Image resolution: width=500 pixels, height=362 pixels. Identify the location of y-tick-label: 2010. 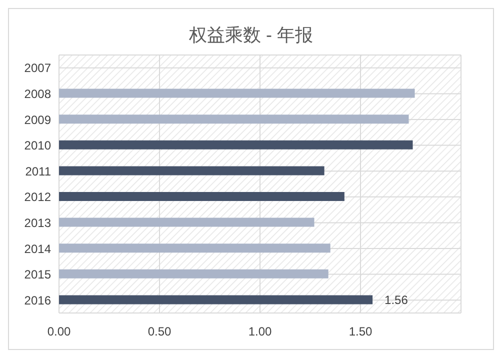
(38, 145).